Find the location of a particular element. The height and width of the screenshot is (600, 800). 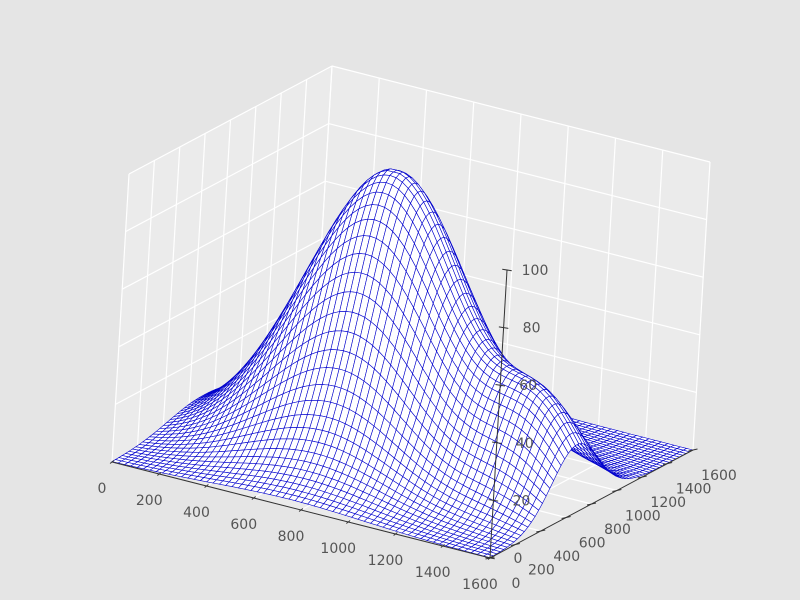

x-tick-label: 1400 is located at coordinates (433, 573).